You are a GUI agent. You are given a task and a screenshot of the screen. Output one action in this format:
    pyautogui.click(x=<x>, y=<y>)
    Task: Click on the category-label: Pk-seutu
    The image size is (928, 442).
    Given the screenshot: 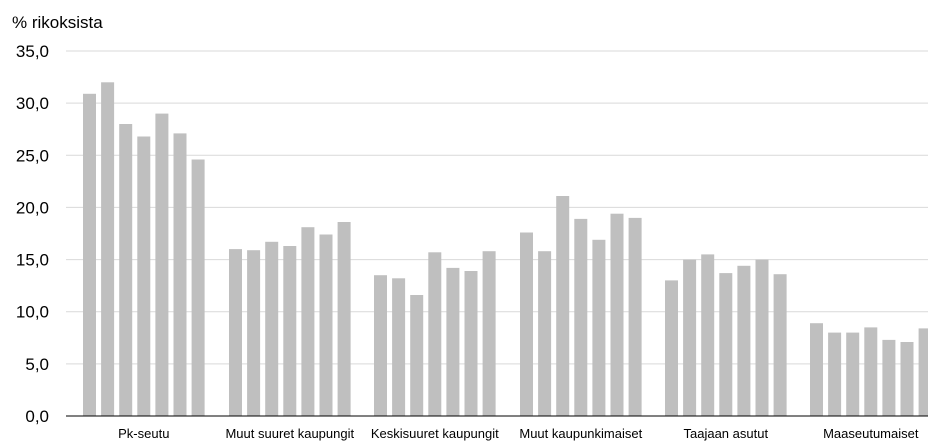 What is the action you would take?
    pyautogui.click(x=143, y=433)
    